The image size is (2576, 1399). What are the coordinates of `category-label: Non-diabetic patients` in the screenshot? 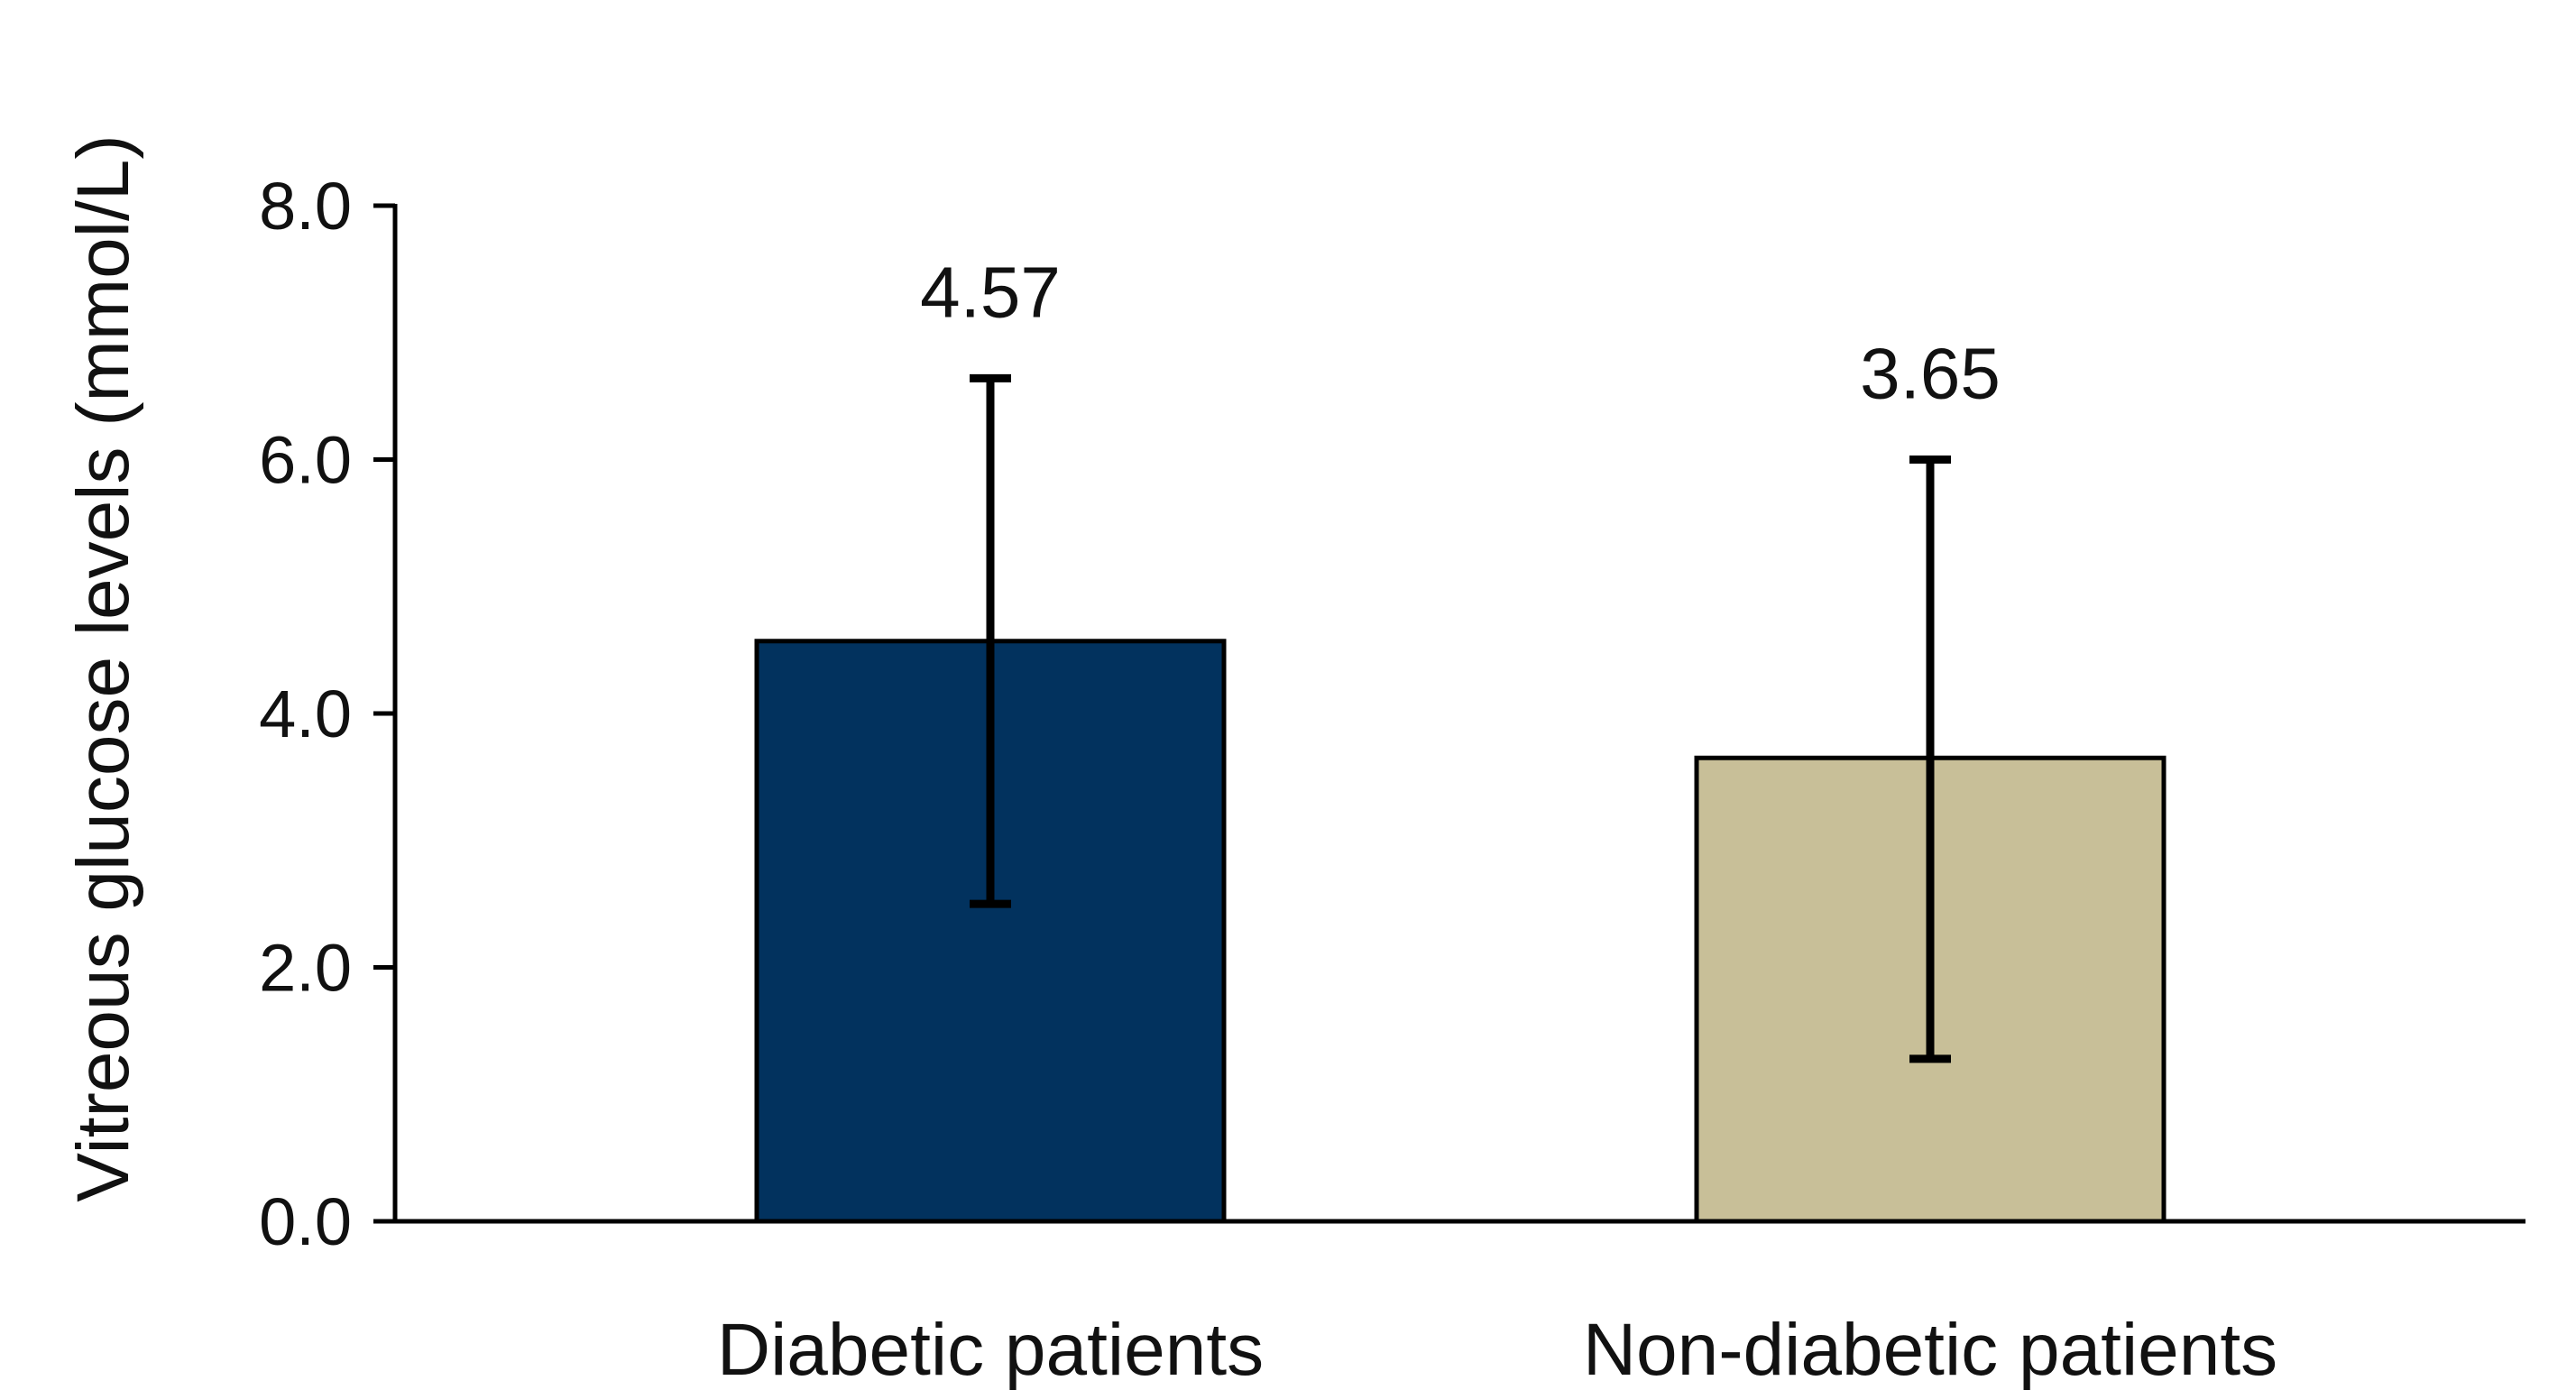 It's located at (1930, 1350).